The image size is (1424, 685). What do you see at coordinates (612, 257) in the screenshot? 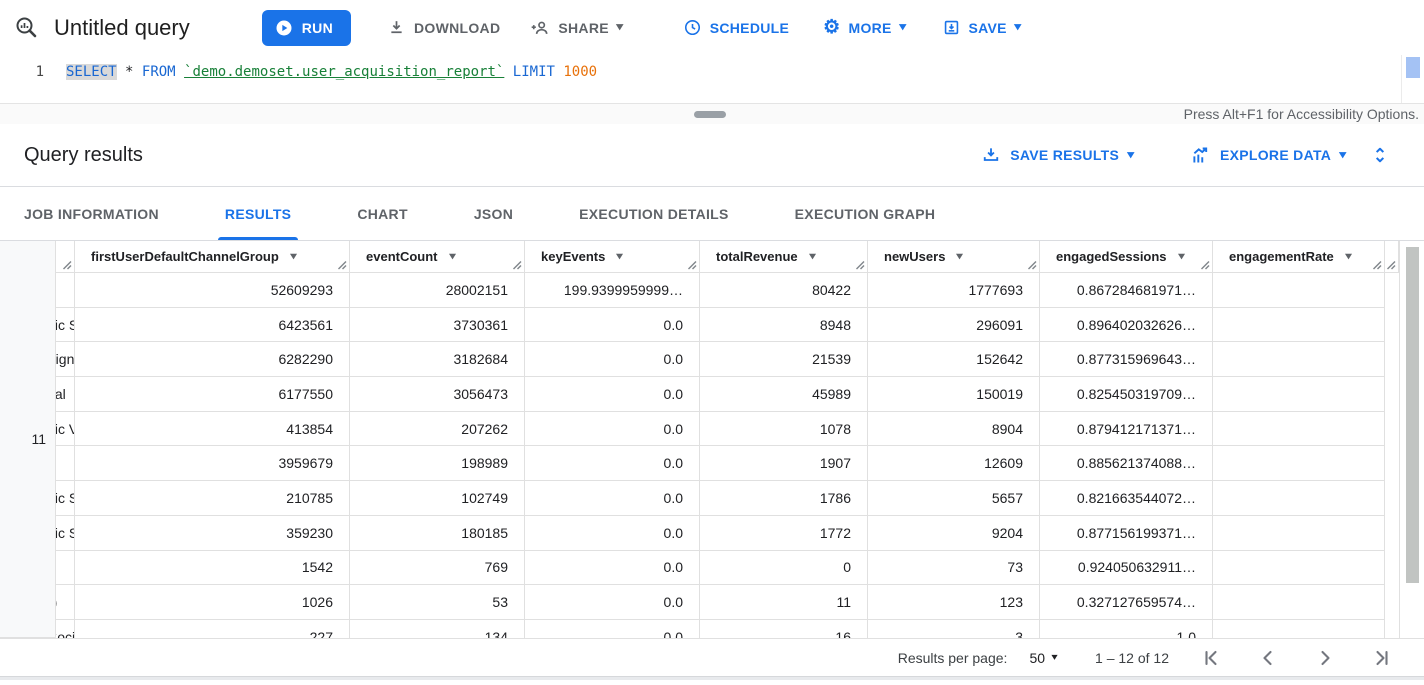
I see `column-header-keyEvents: keyEvents ▾` at bounding box center [612, 257].